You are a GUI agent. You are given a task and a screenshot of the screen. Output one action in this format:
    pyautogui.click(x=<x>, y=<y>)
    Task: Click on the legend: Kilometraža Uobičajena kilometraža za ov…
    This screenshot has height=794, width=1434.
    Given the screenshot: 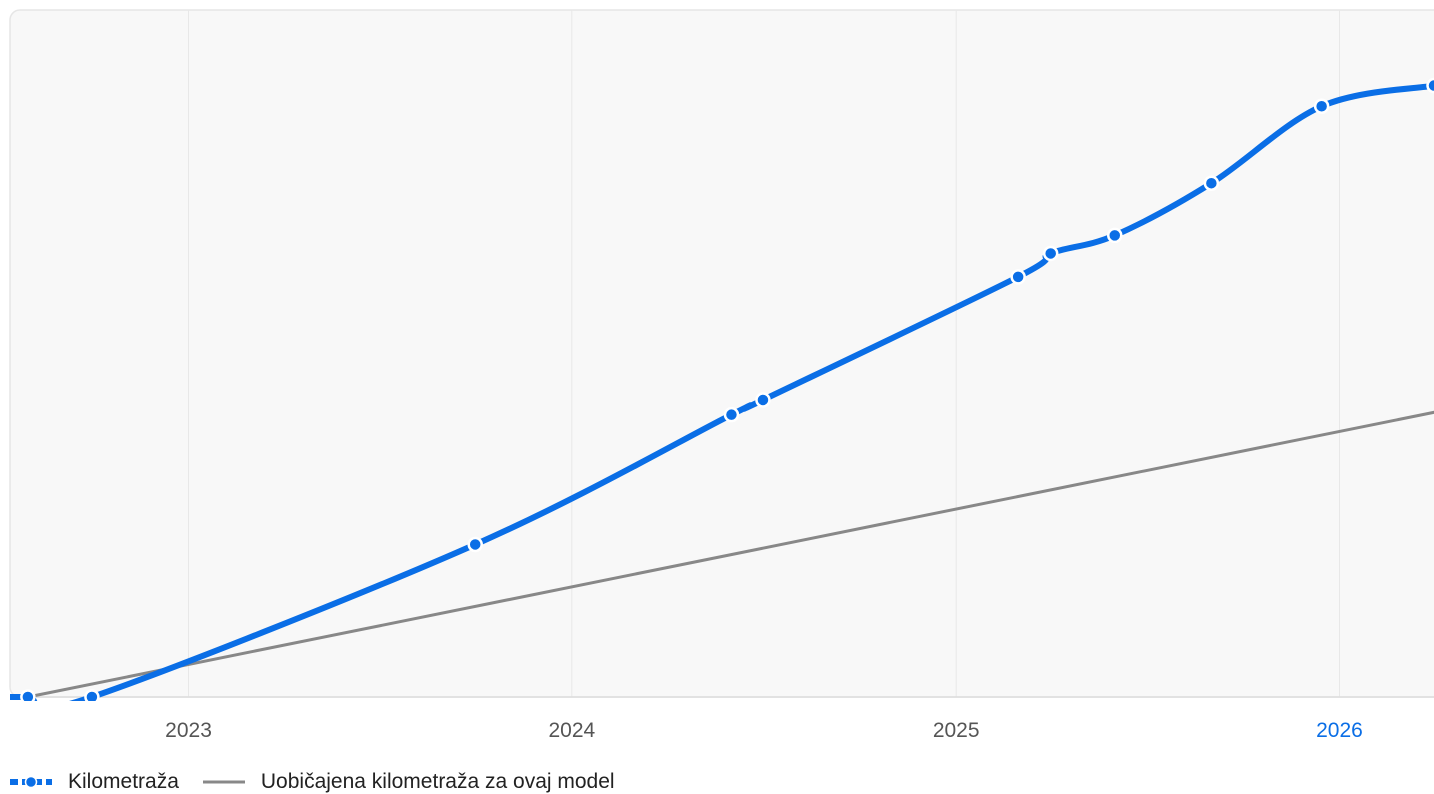 What is the action you would take?
    pyautogui.click(x=322, y=782)
    